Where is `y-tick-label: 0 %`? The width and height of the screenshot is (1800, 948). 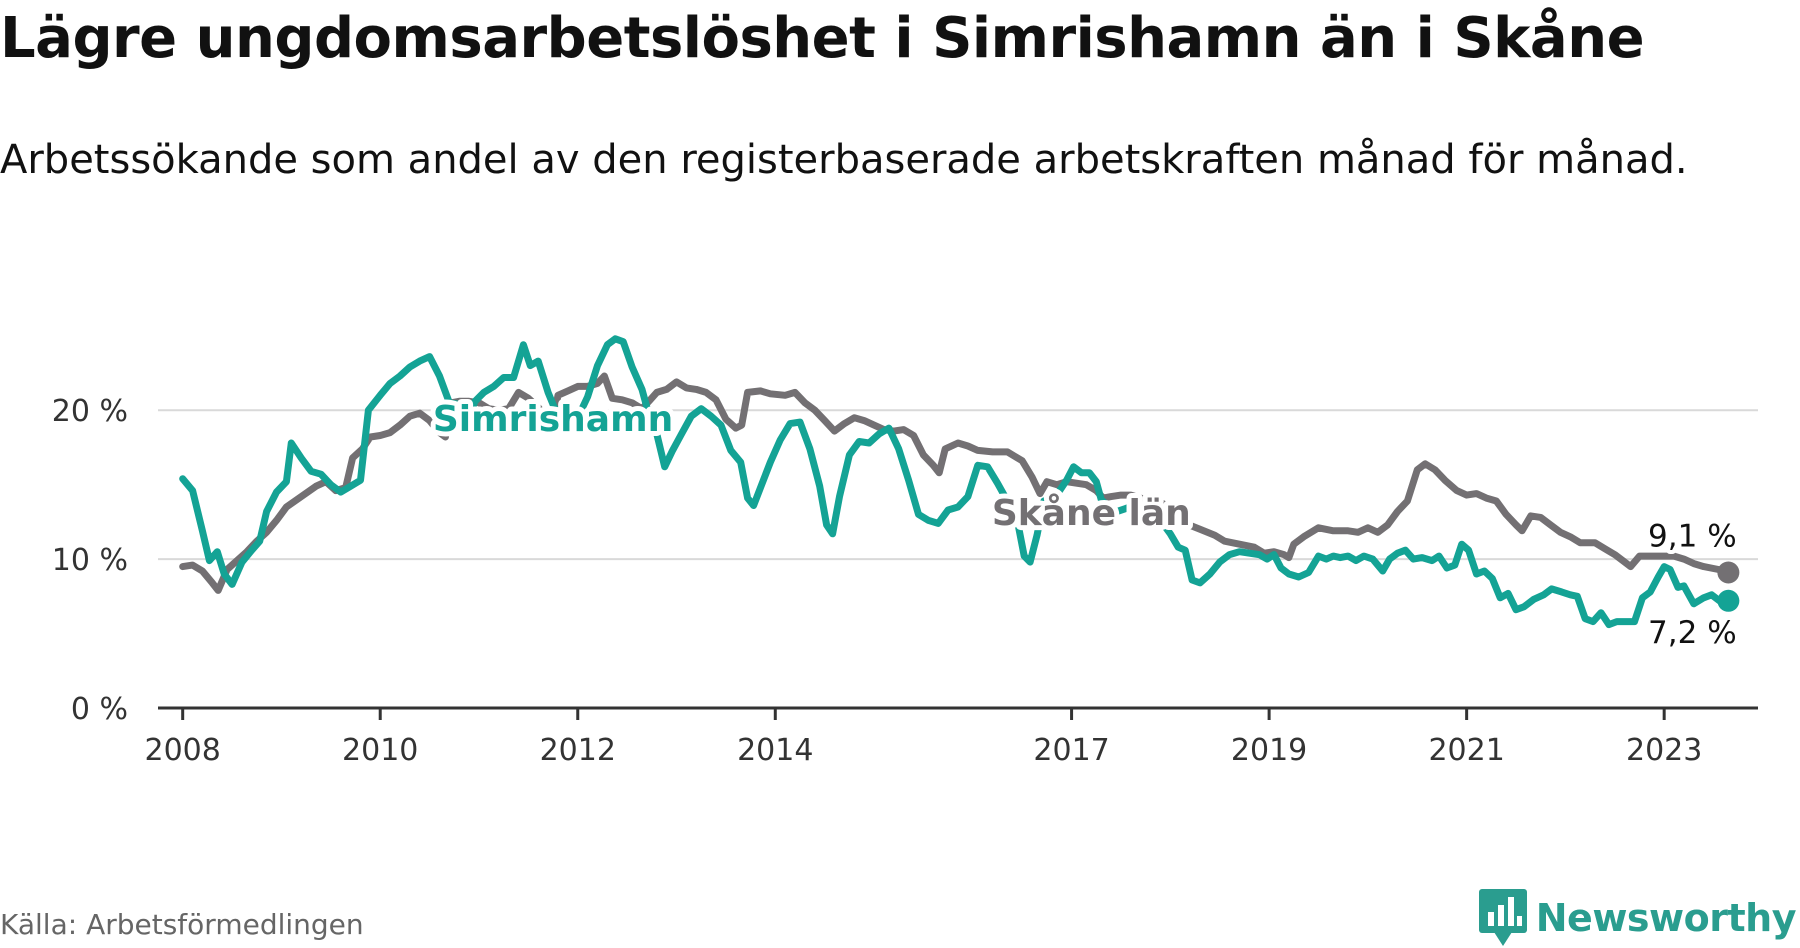 y-tick-label: 0 % is located at coordinates (99, 709).